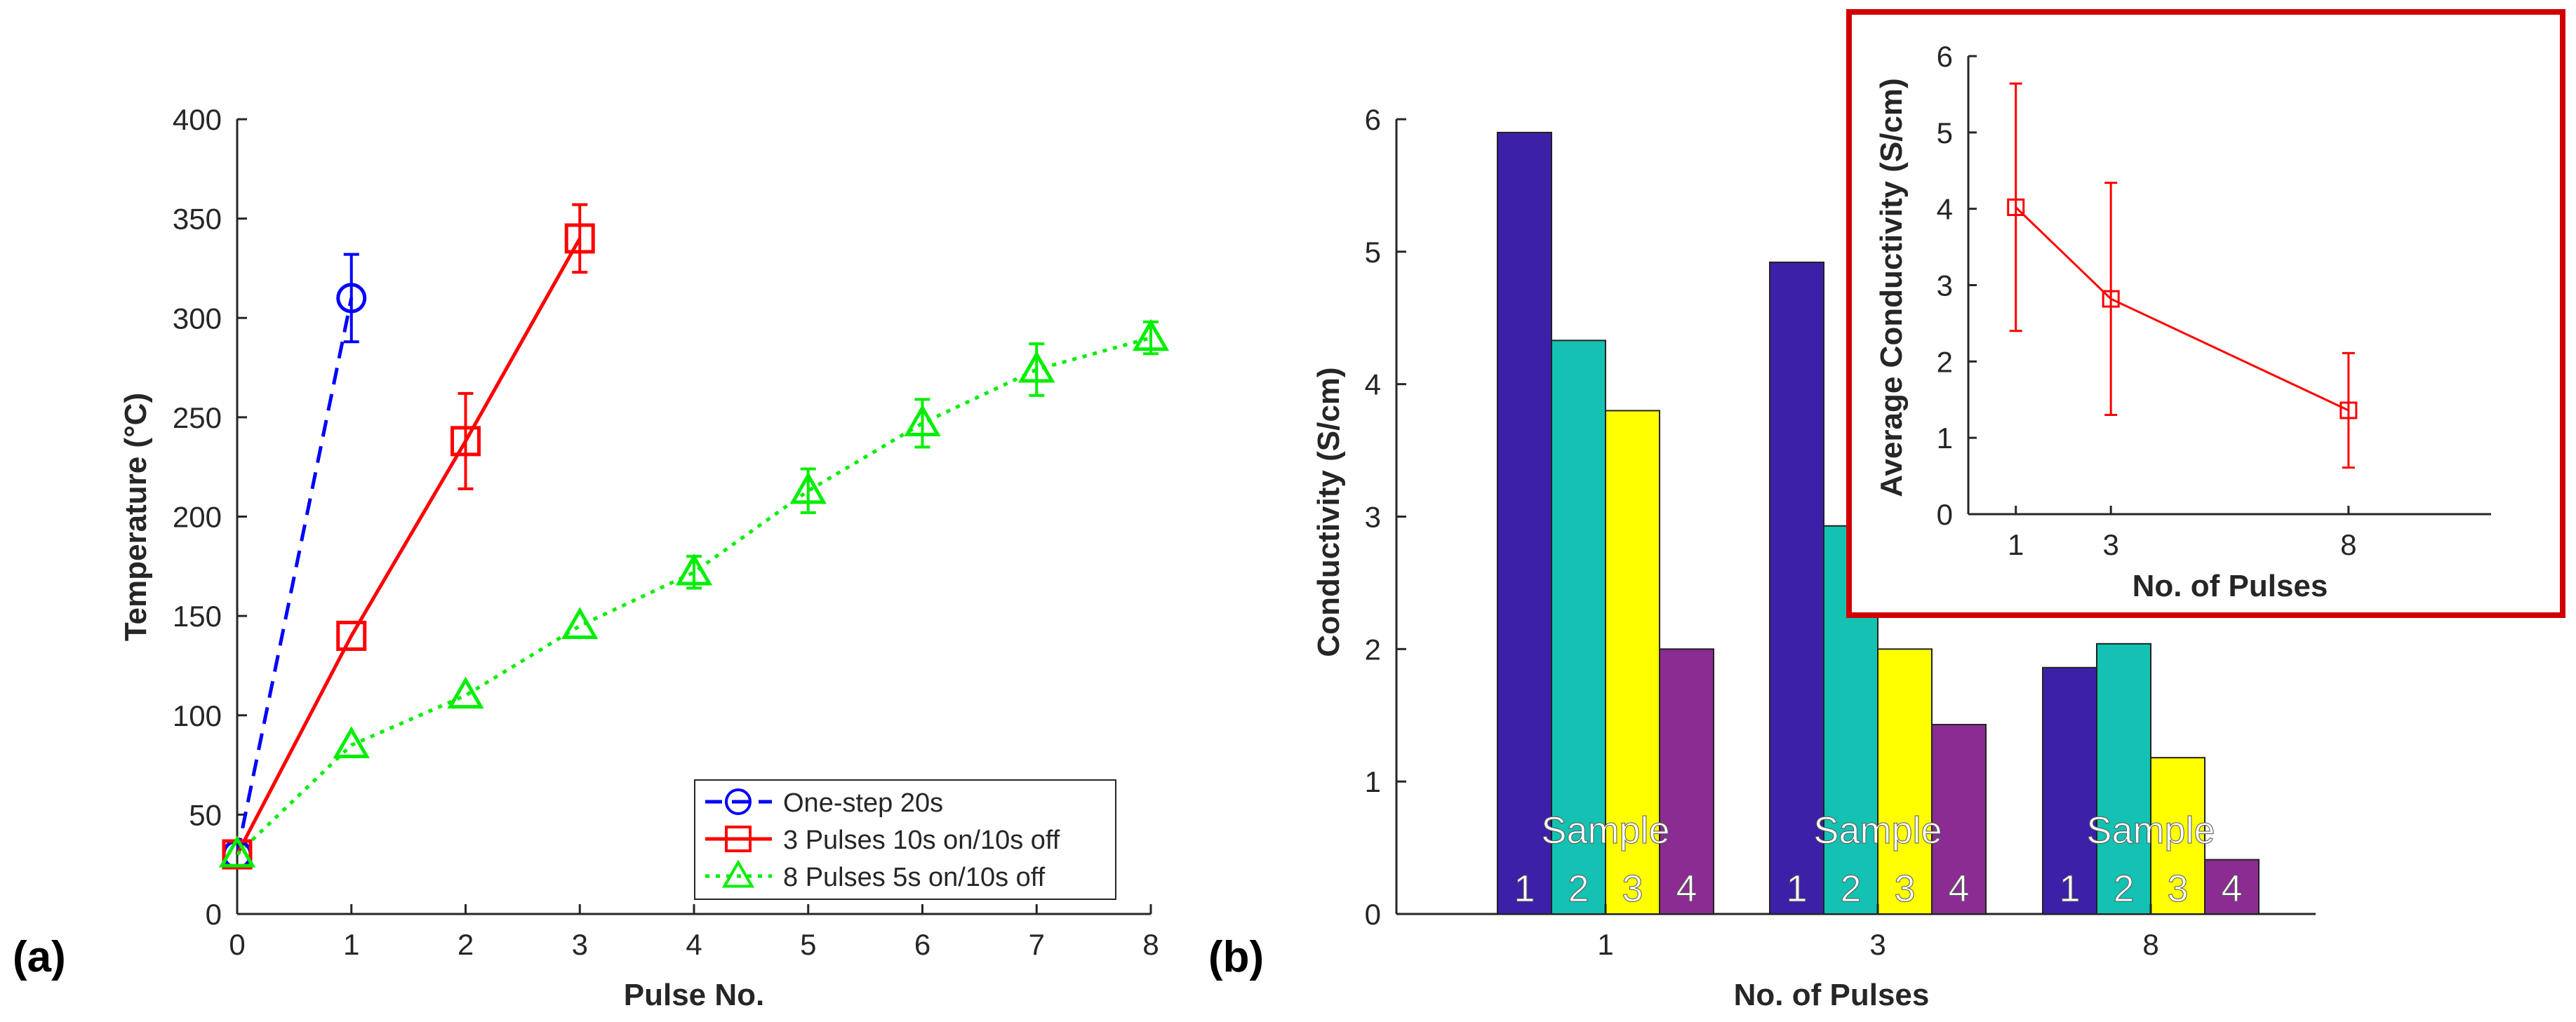 This screenshot has height=1022, width=2576. What do you see at coordinates (136, 517) in the screenshot?
I see `chart-a-y-label: Temperature (°C)` at bounding box center [136, 517].